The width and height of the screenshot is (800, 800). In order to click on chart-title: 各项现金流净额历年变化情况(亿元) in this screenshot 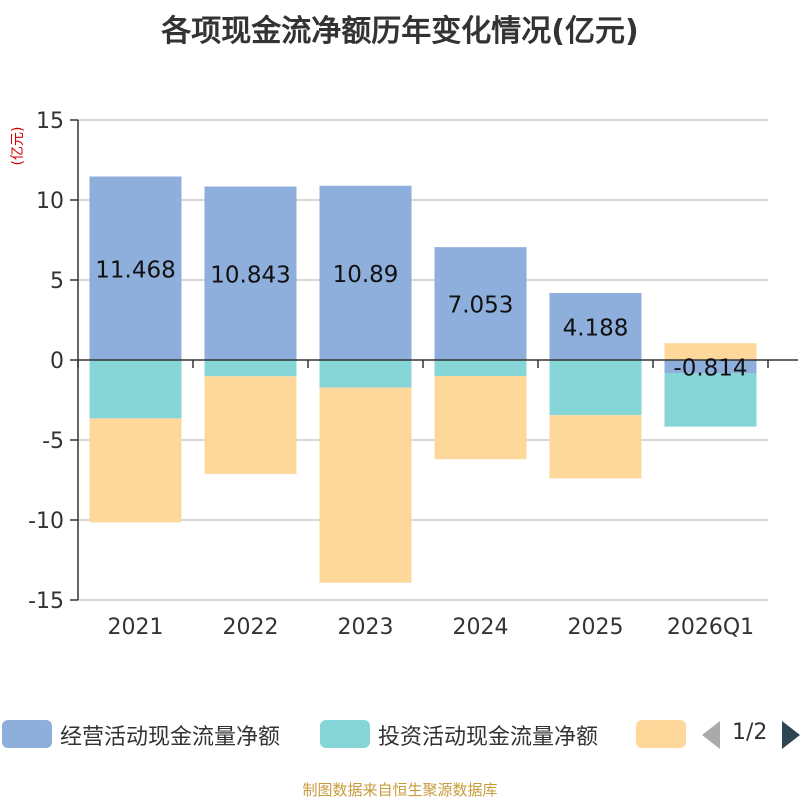, I will do `click(400, 31)`.